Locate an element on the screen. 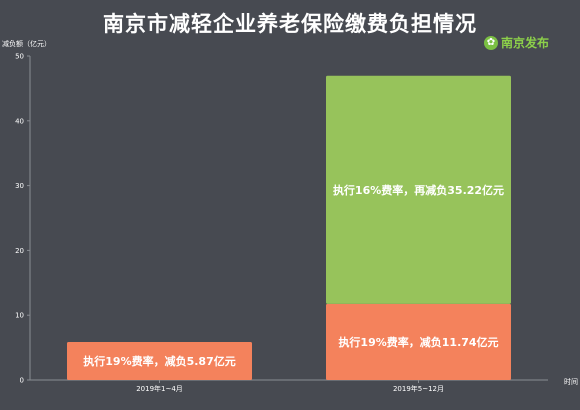 The height and width of the screenshot is (410, 580). x-tick-label: 2019年1~4月 is located at coordinates (159, 388).